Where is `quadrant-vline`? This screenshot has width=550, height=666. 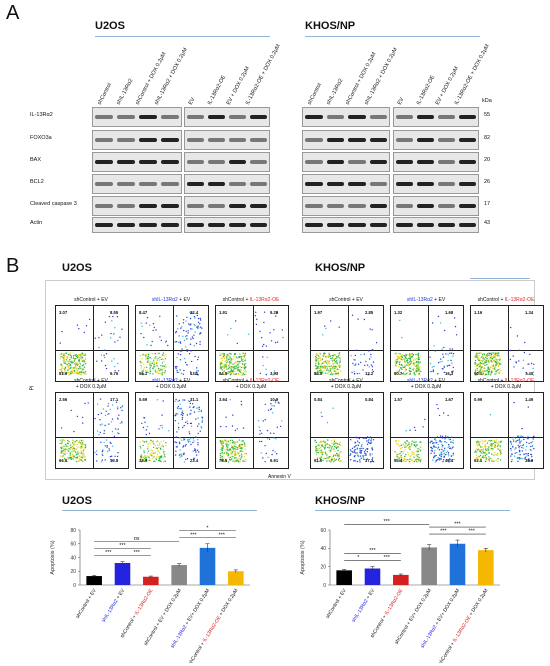
quadrant-vline is located at coordinates (348, 343).